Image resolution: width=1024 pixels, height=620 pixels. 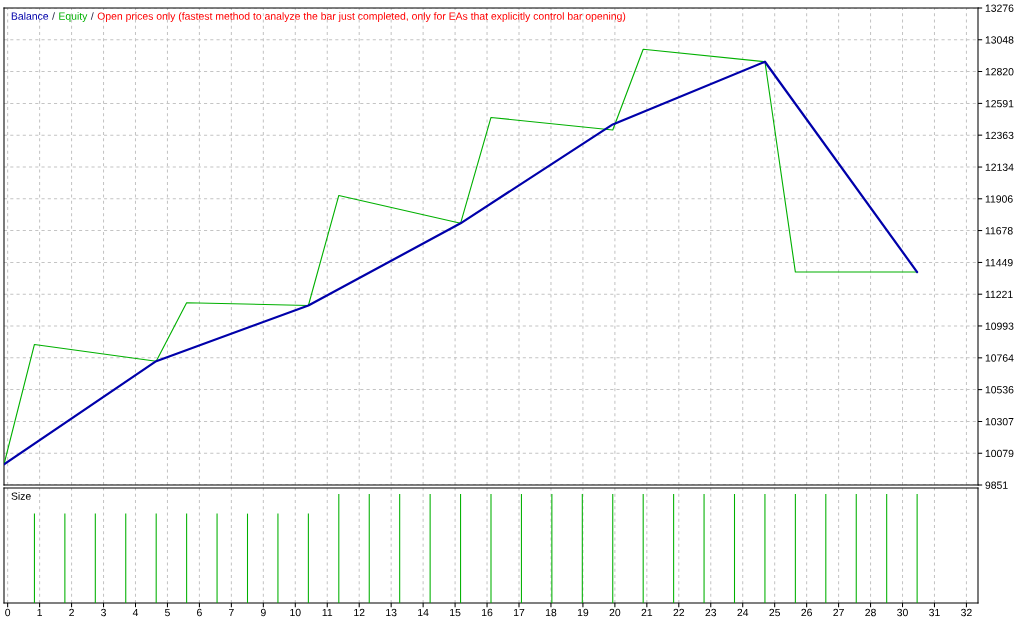 I want to click on y-tick-label: 11221, so click(x=999, y=294).